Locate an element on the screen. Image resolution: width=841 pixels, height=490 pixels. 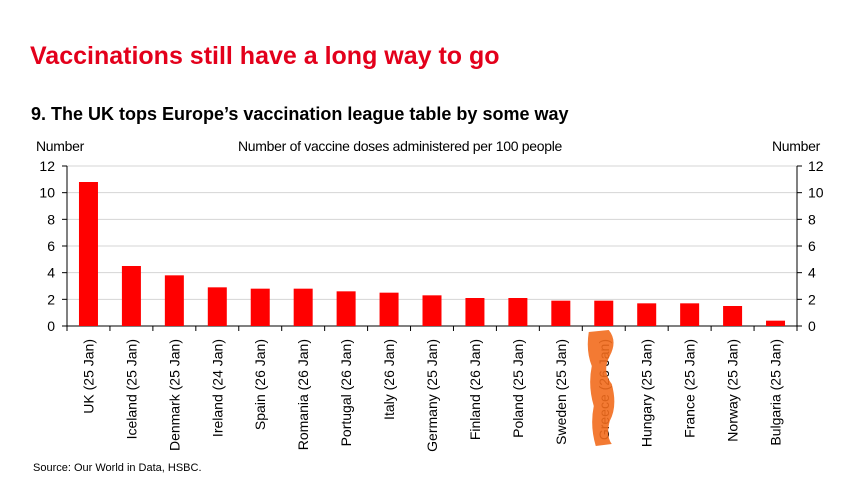
left-tick-label: 8 is located at coordinates (51, 219).